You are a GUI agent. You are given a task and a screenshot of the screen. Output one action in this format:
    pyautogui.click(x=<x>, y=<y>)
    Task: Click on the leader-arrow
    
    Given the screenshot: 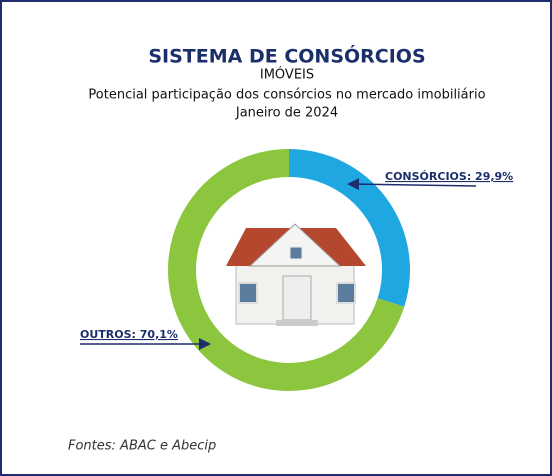 What is the action you would take?
    pyautogui.click(x=412, y=184)
    